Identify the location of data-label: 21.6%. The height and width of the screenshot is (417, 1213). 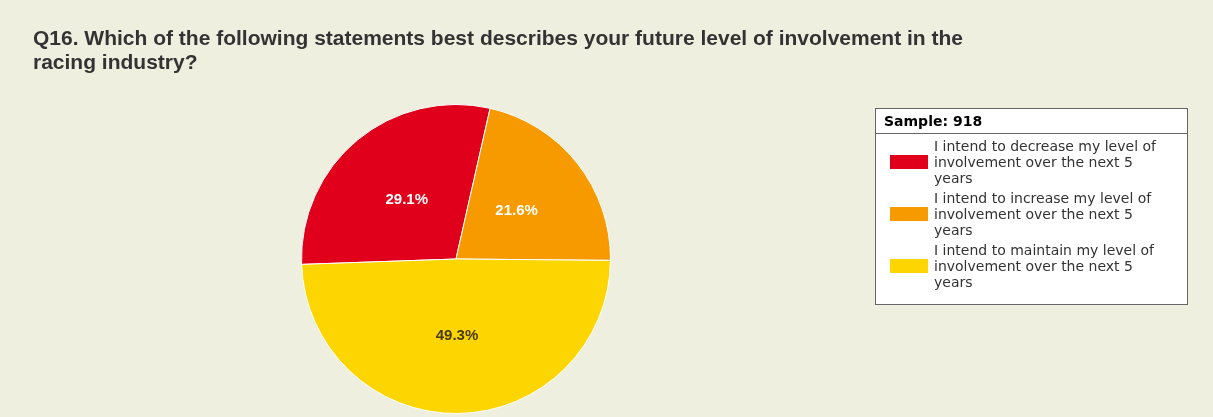
(516, 210).